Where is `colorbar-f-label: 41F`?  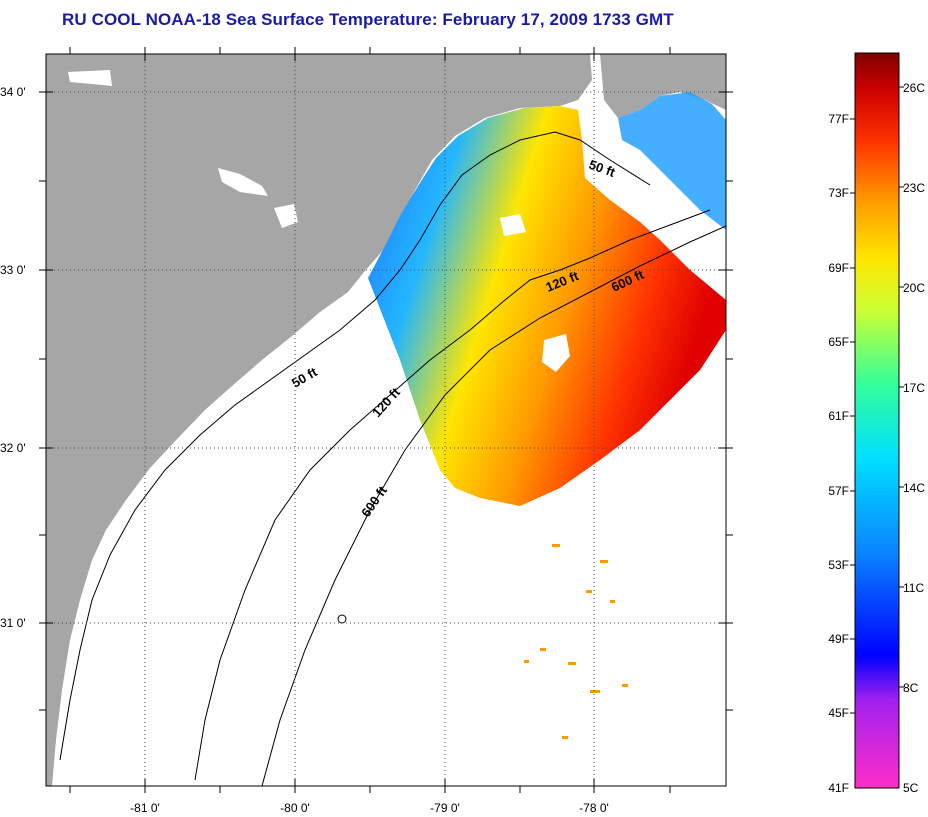
colorbar-f-label: 41F is located at coordinates (838, 788).